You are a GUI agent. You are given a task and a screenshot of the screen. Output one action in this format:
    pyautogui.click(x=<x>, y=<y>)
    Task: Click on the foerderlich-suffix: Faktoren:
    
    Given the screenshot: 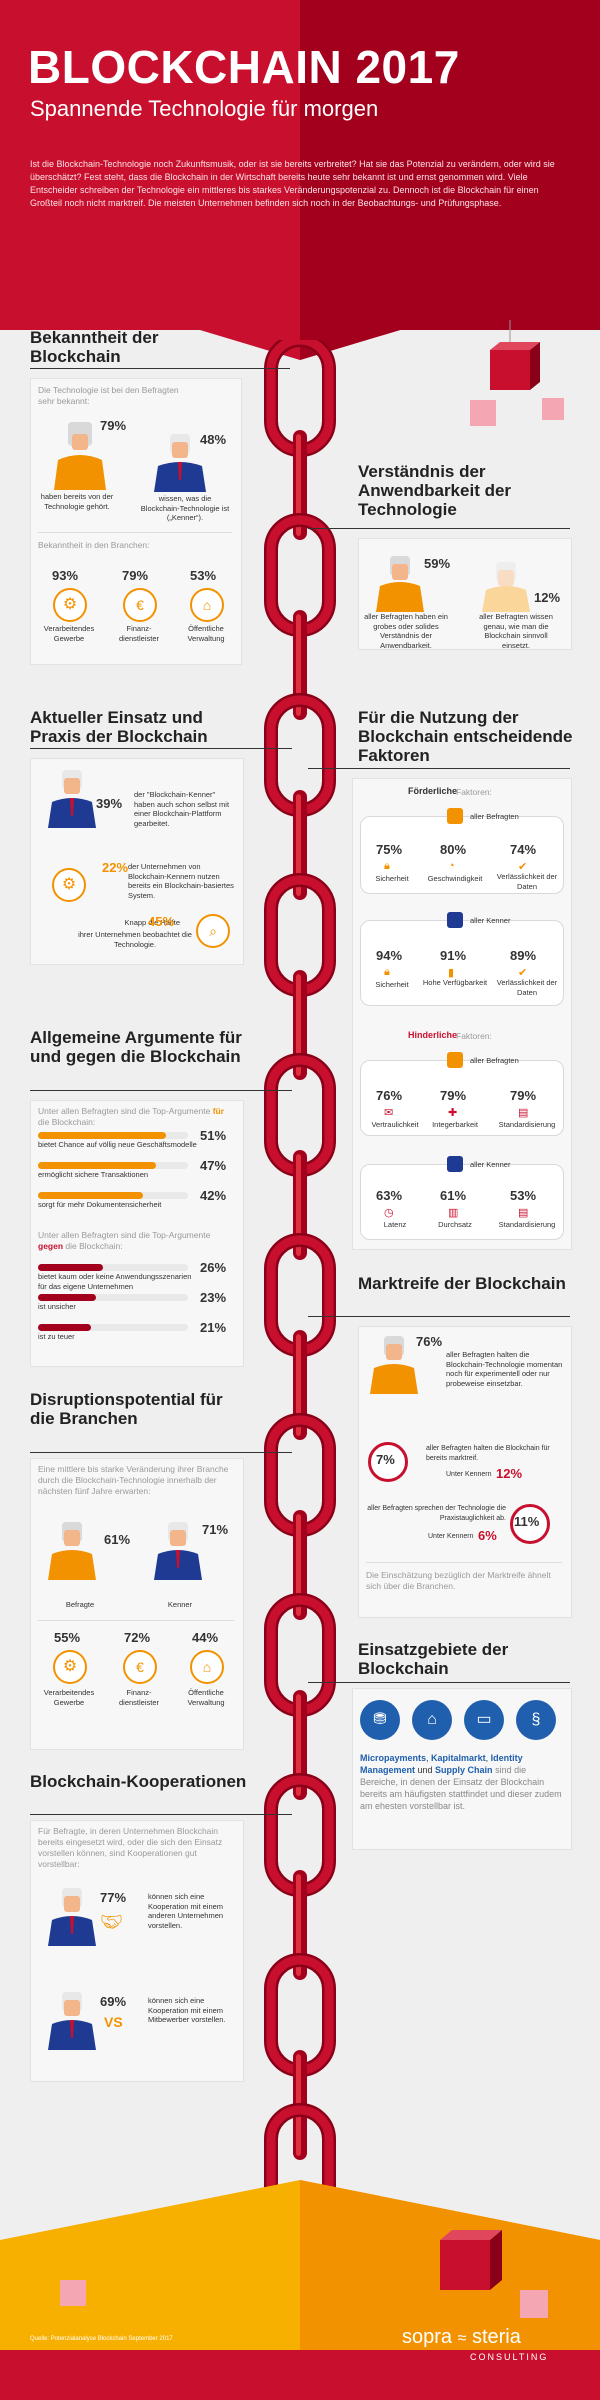 What is the action you would take?
    pyautogui.click(x=474, y=792)
    